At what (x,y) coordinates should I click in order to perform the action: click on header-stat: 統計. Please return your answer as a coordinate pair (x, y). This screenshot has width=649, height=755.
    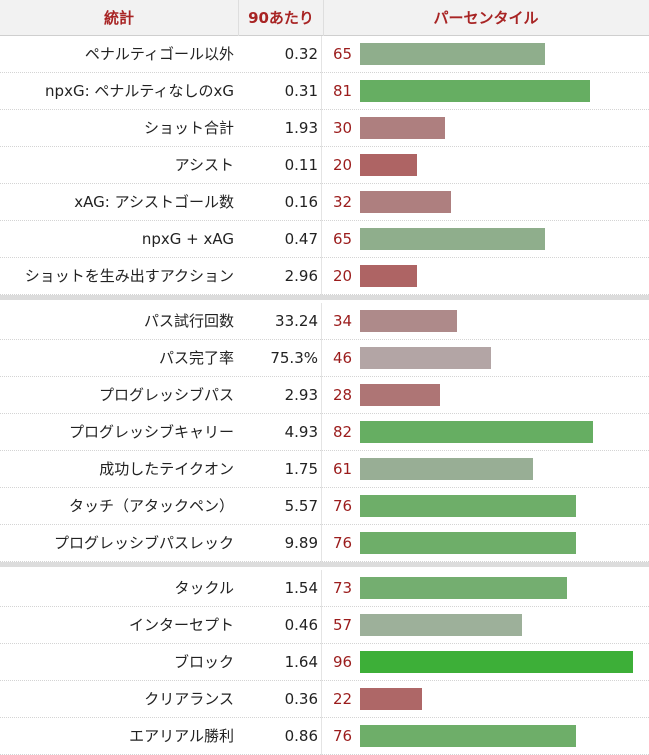
    Looking at the image, I should click on (118, 18).